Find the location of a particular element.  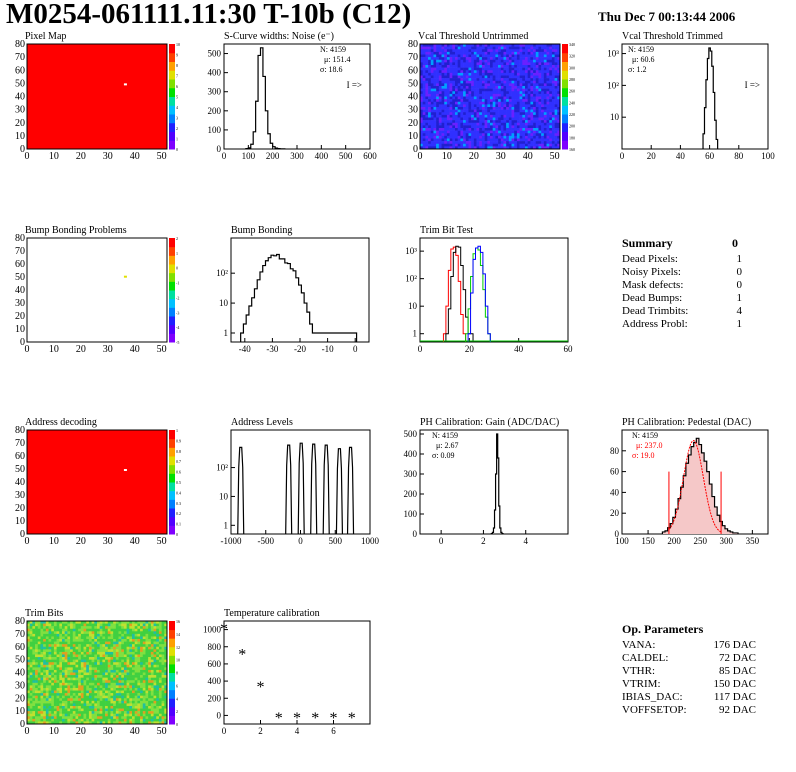

chart-title: S-Curve widths: Noise (e⁻) is located at coordinates (279, 36).